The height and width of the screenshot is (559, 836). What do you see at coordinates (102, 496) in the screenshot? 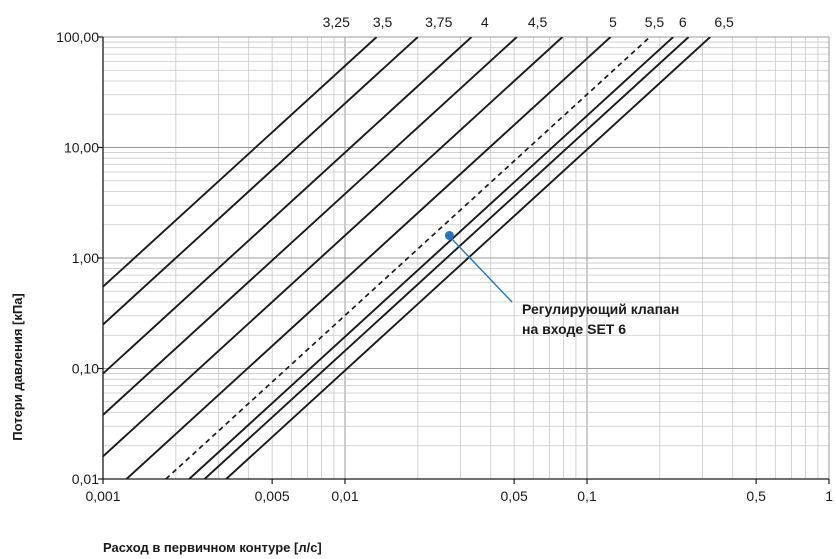
I see `x-tick-label: 0,001` at bounding box center [102, 496].